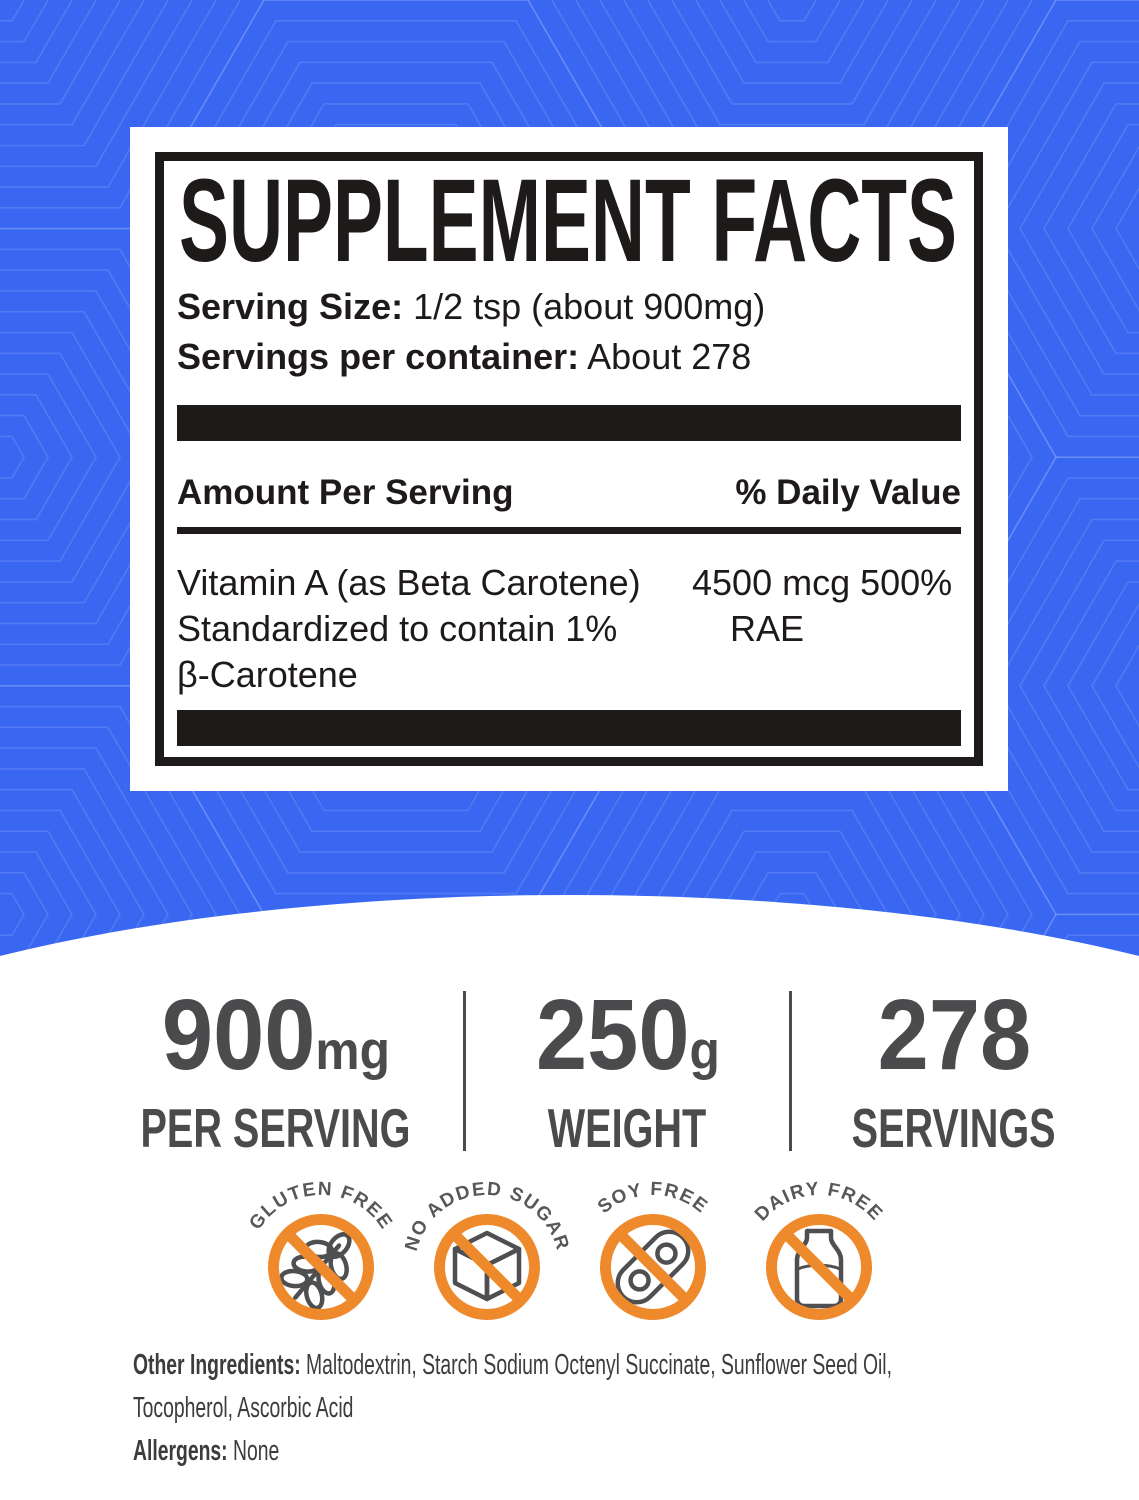  I want to click on header-rule, so click(569, 530).